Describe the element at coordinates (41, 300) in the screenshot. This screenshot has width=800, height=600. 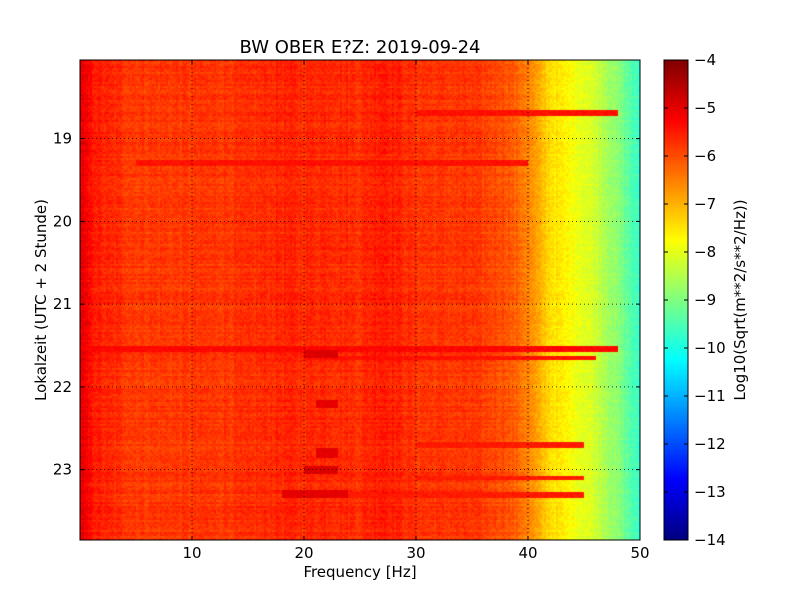
I see `y-axis-label: Lokalzeit (UTC + 2 Stunde)` at that location.